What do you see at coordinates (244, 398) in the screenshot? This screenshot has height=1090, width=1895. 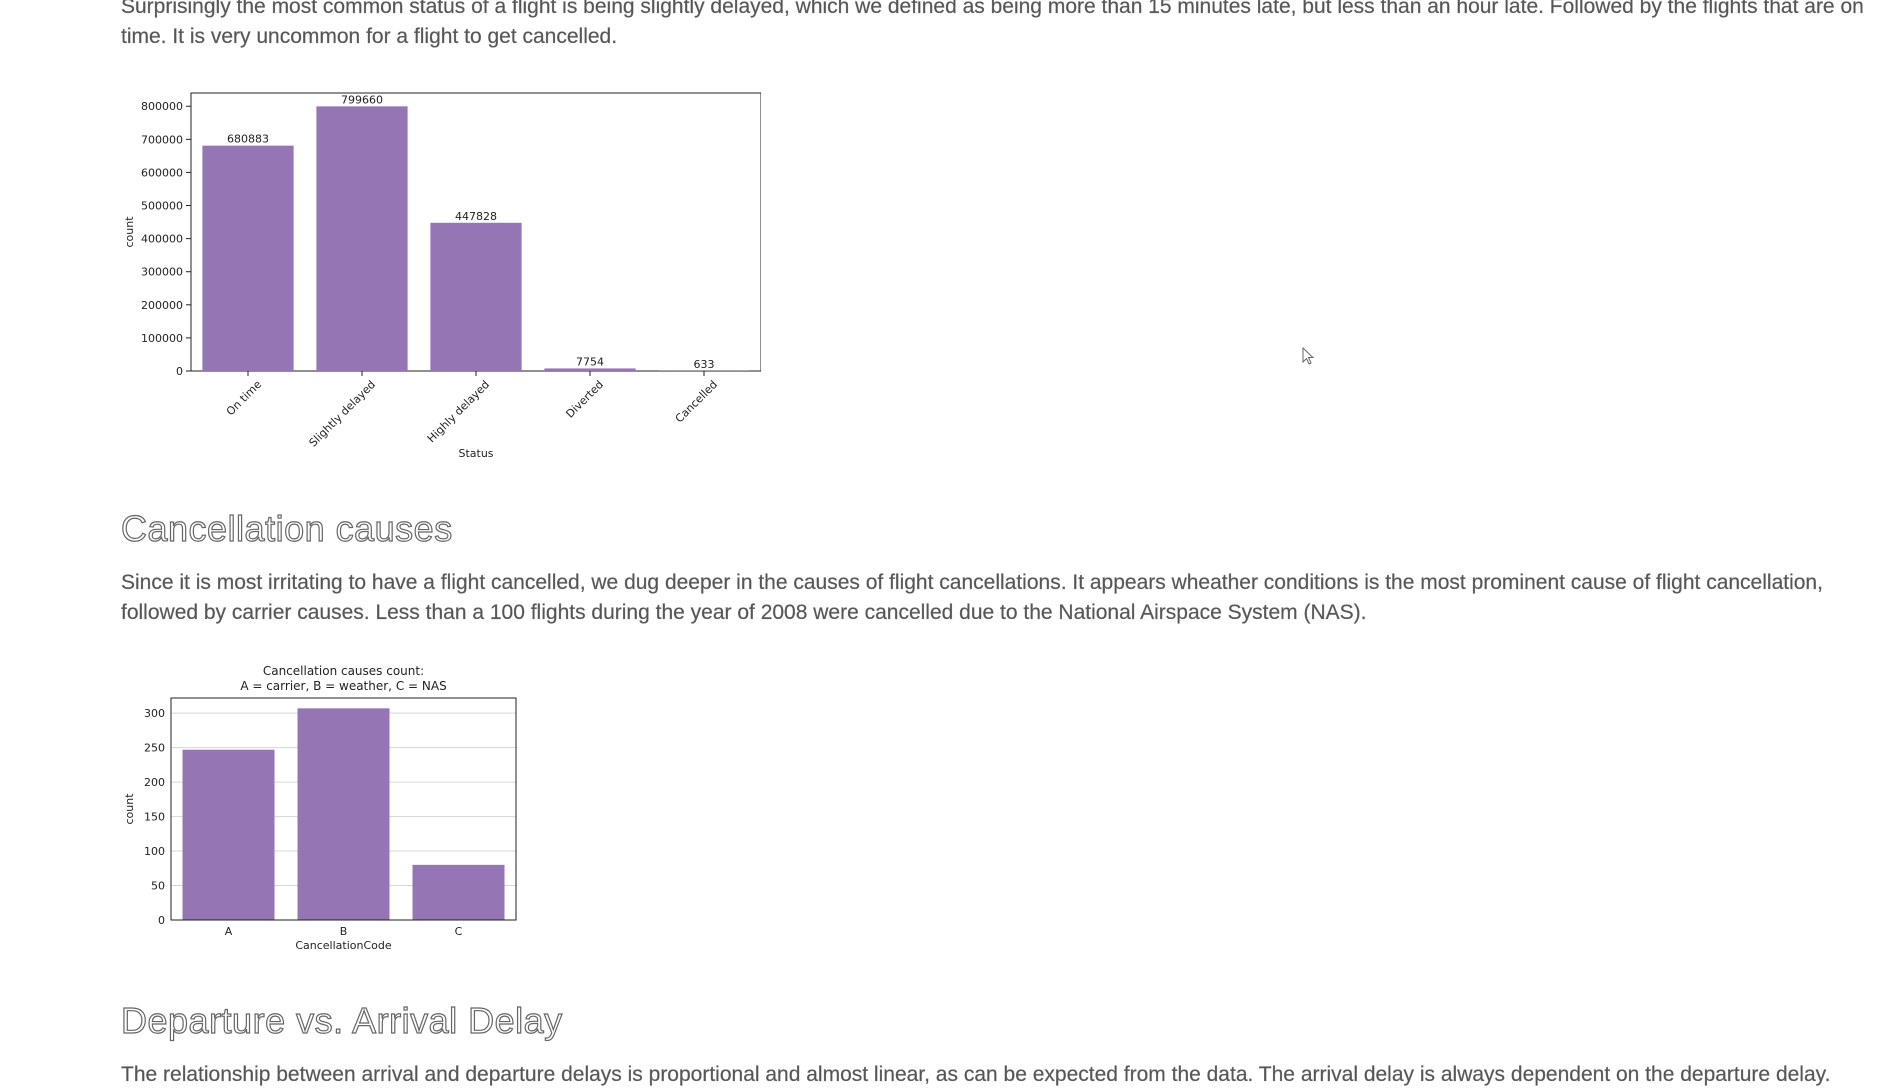 I see `x-tick-label: On time` at bounding box center [244, 398].